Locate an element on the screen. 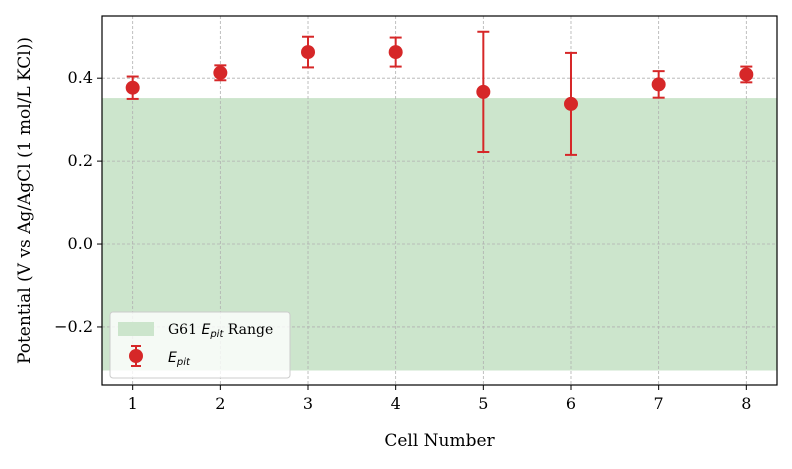  legend-band-label: G61 Epit Range is located at coordinates (220, 331).